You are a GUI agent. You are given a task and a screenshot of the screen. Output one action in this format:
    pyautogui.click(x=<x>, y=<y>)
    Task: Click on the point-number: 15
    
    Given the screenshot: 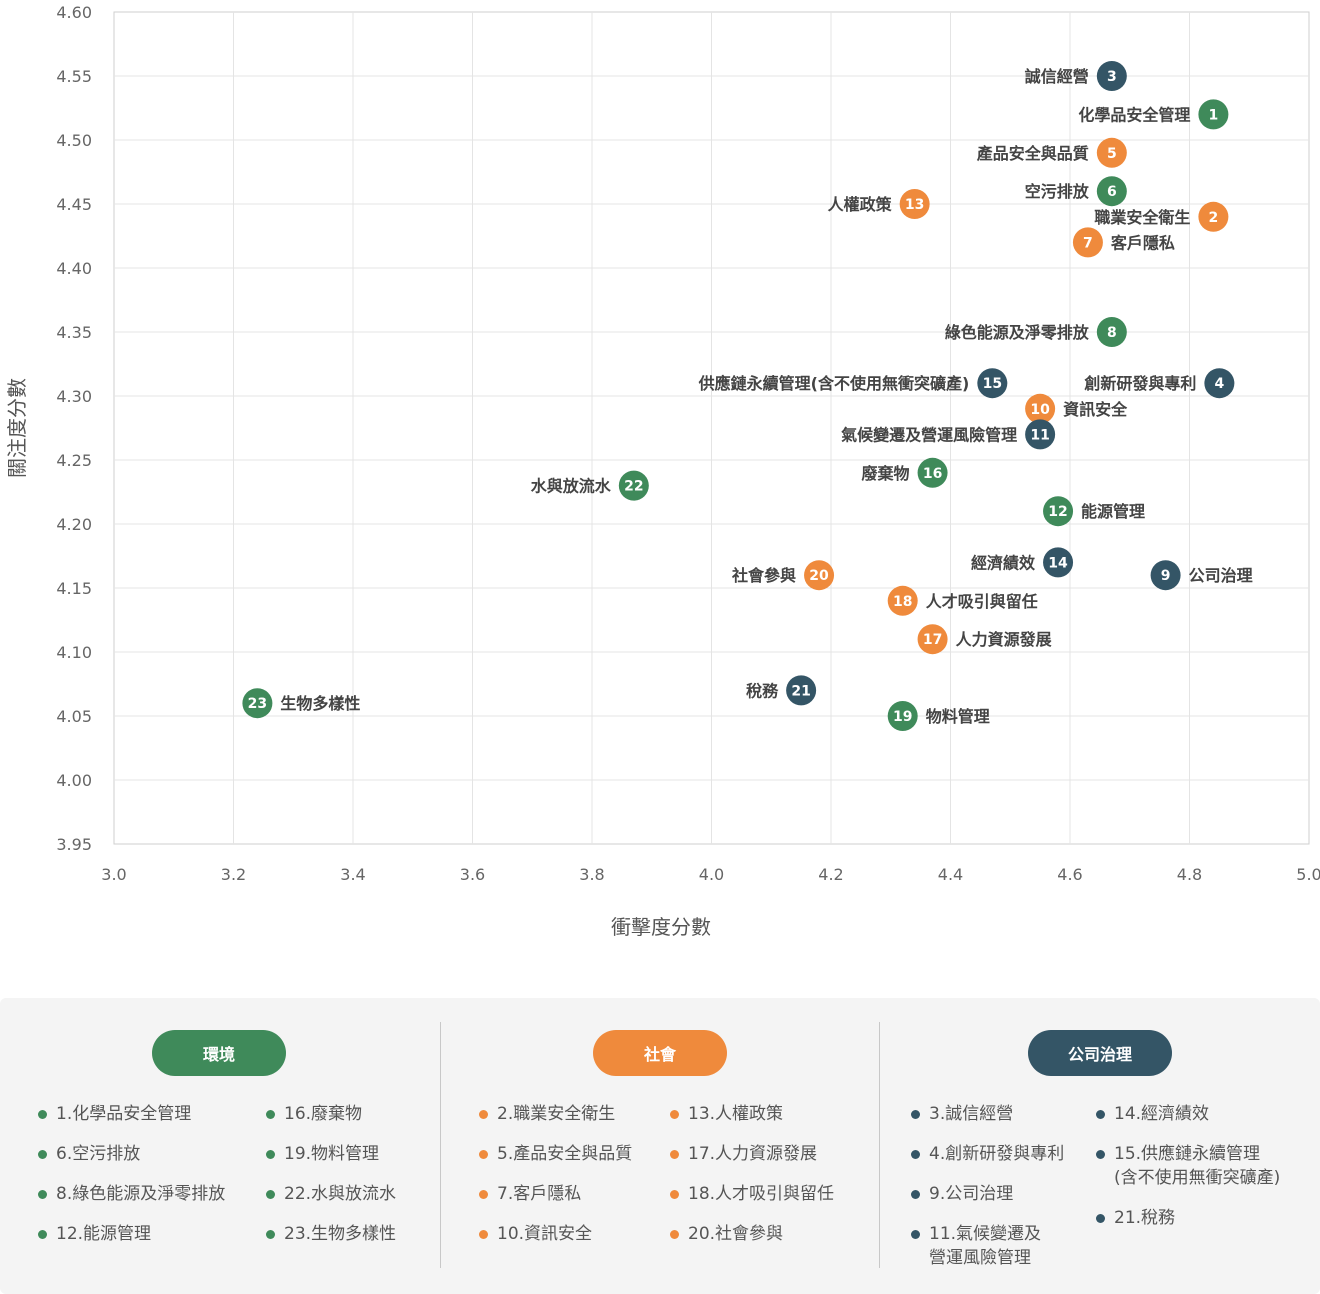 What is the action you would take?
    pyautogui.click(x=992, y=384)
    